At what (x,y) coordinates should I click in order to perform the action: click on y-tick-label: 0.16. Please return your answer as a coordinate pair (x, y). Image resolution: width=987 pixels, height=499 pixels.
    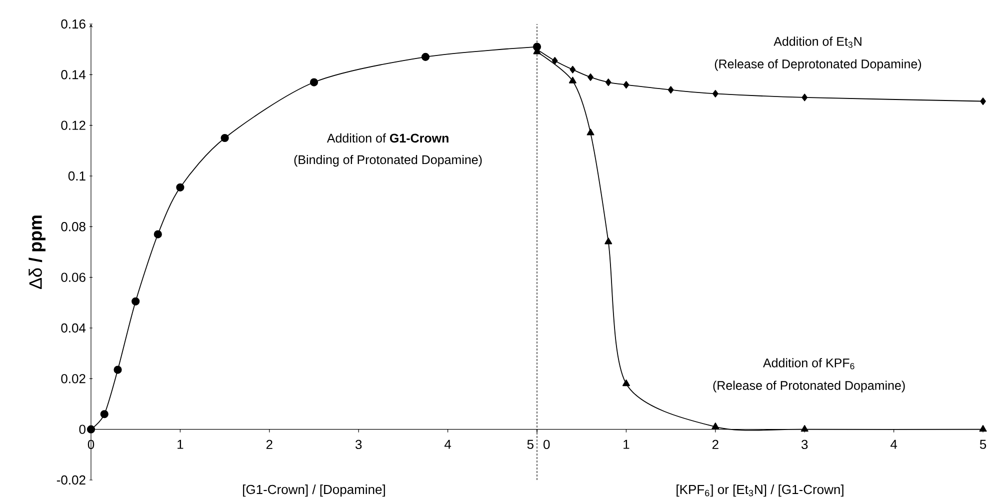
    Looking at the image, I should click on (73, 24).